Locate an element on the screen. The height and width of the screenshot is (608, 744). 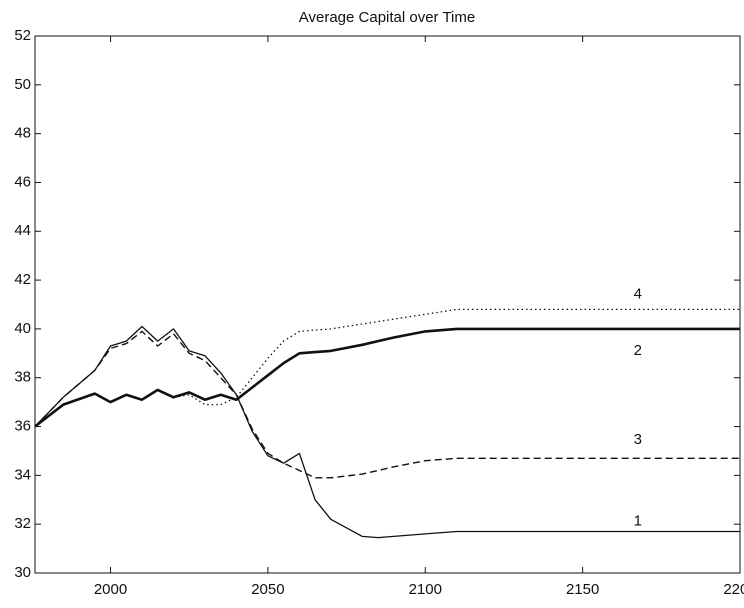
y-tick-label: 40 is located at coordinates (22, 328).